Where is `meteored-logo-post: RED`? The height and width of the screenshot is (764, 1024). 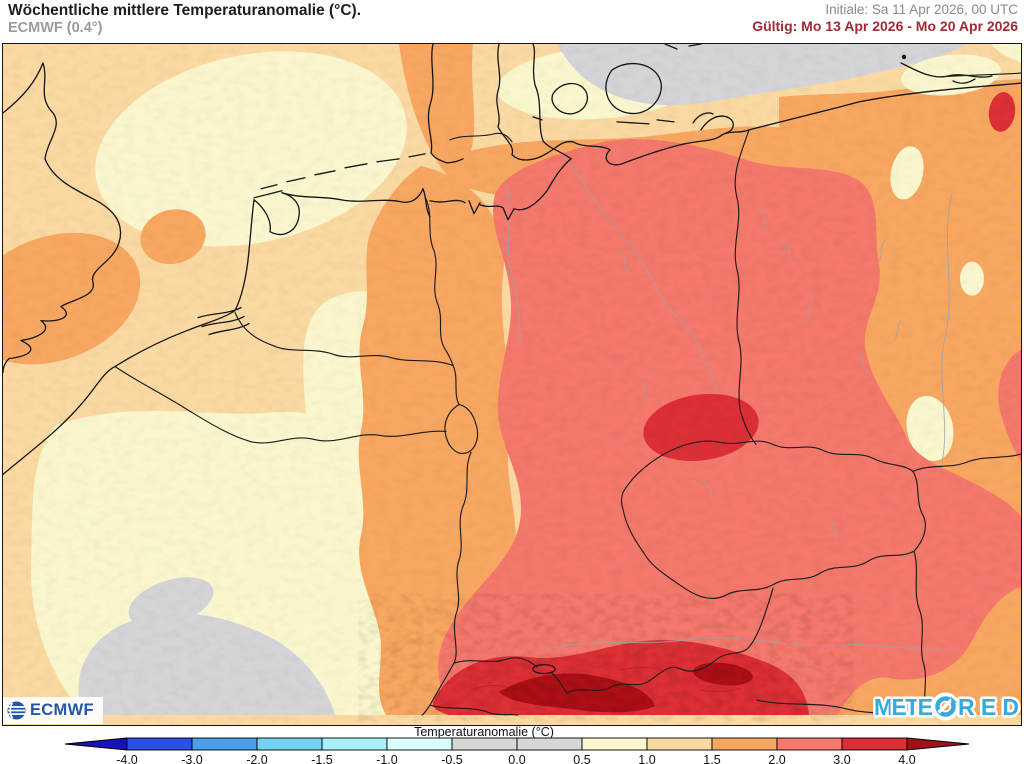 meteored-logo-post: RED is located at coordinates (989, 707).